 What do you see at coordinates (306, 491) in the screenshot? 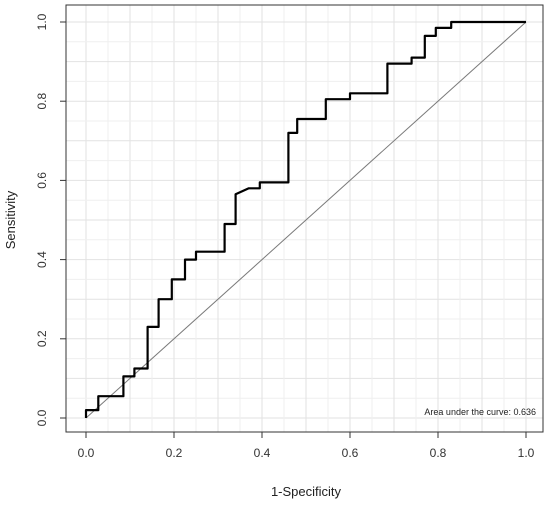
I see `x-axis-title: 1-Specificity` at bounding box center [306, 491].